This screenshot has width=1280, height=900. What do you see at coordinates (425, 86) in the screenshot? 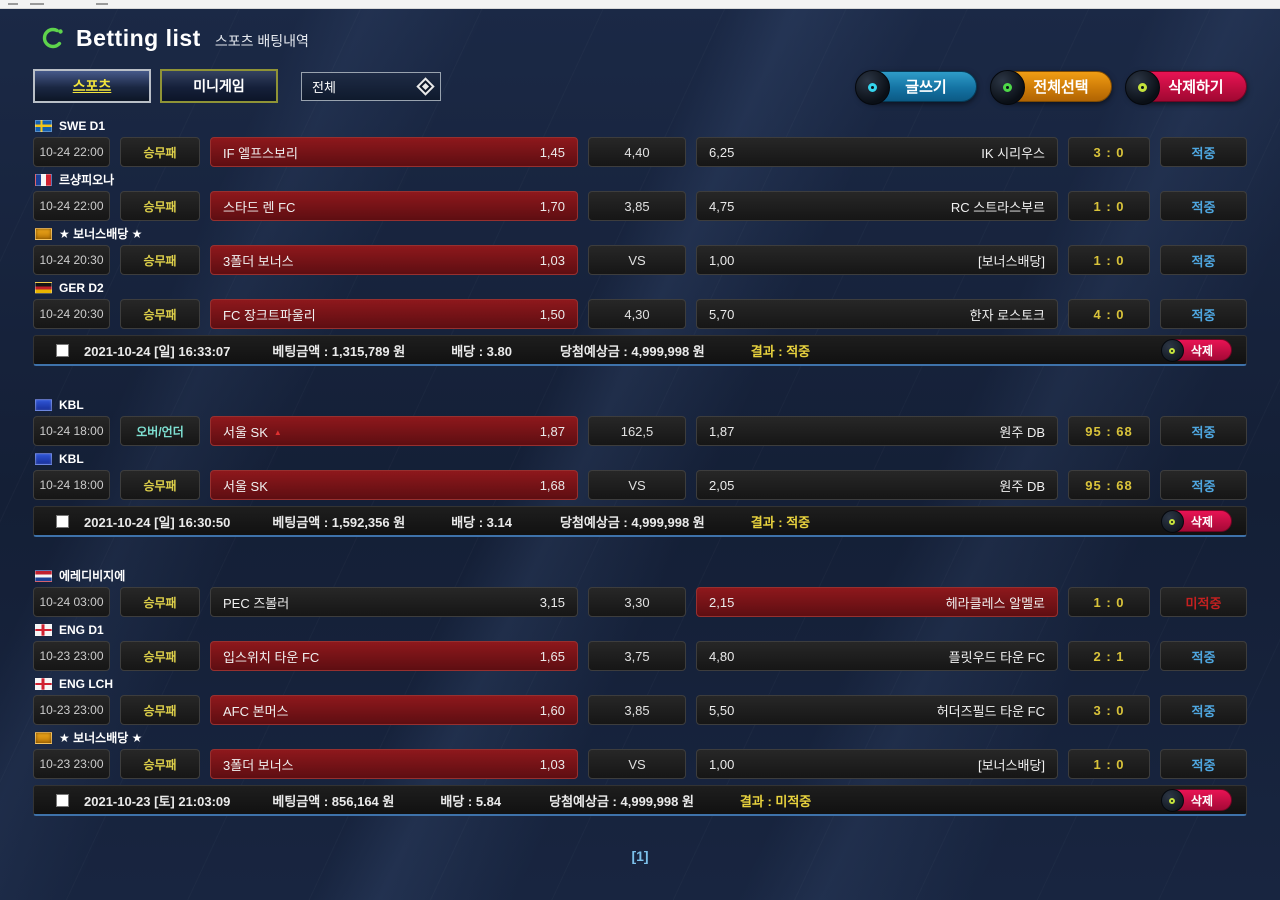
I see `dropdown-diamond-icon` at bounding box center [425, 86].